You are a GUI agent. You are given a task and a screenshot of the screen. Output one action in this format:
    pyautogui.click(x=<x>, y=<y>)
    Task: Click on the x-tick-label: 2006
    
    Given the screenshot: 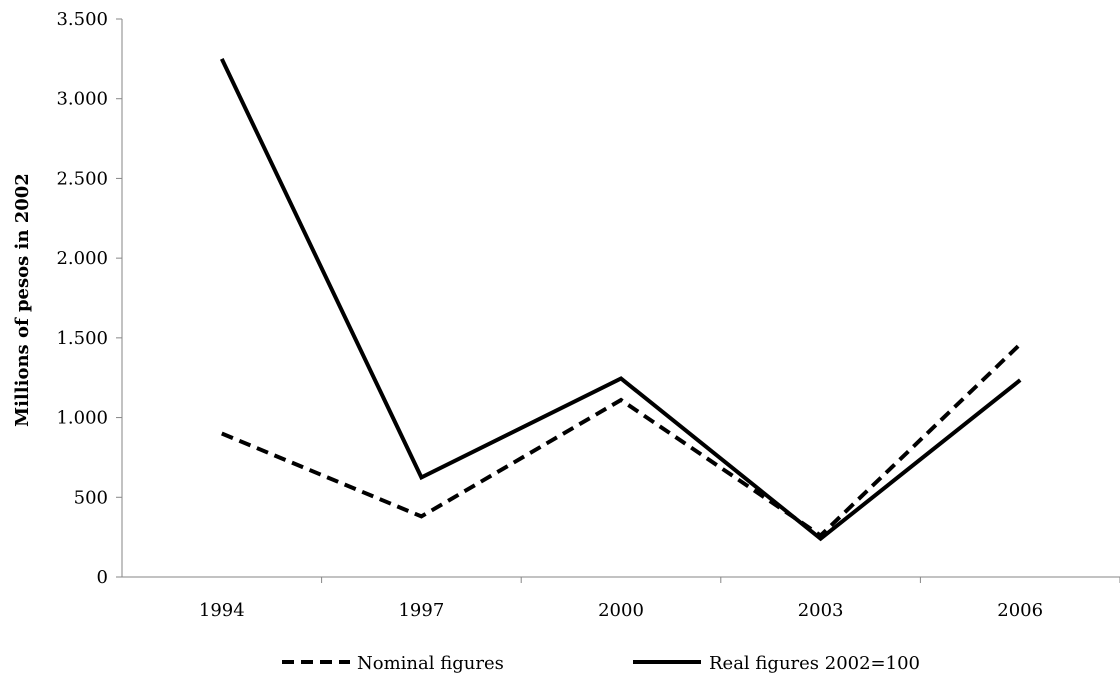 What is the action you would take?
    pyautogui.click(x=1020, y=610)
    